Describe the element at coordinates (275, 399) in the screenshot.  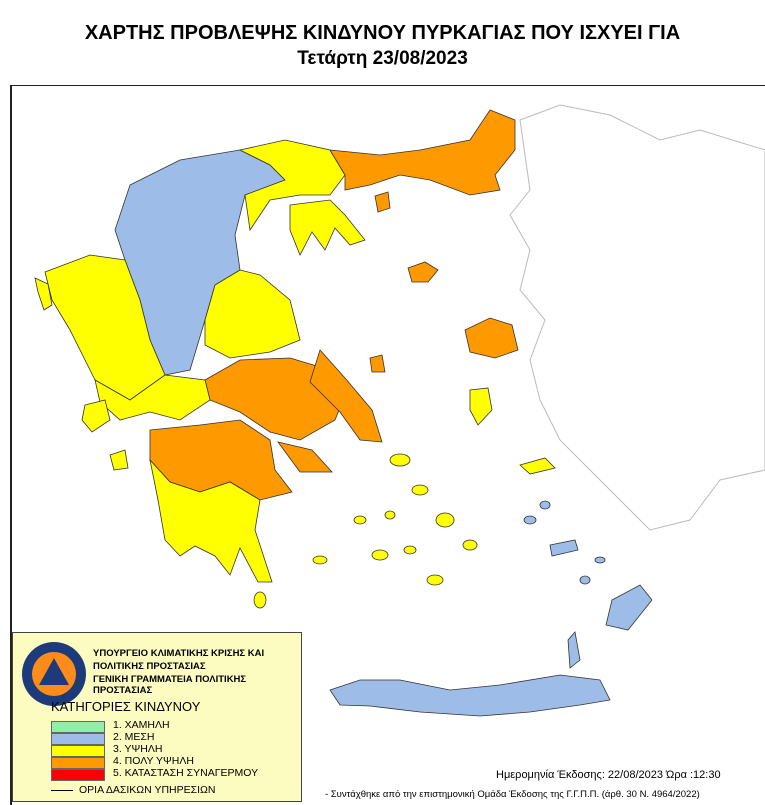
I see `region-central-greece-very-high` at that location.